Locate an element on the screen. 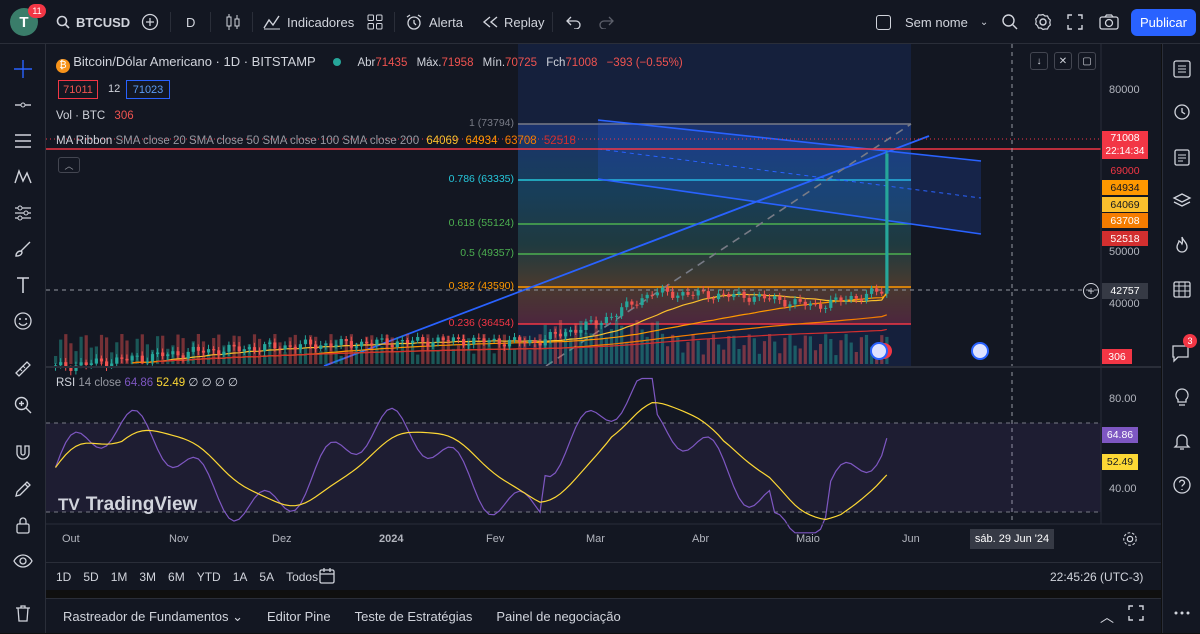  indicators-button: Indicadores is located at coordinates (308, 22).